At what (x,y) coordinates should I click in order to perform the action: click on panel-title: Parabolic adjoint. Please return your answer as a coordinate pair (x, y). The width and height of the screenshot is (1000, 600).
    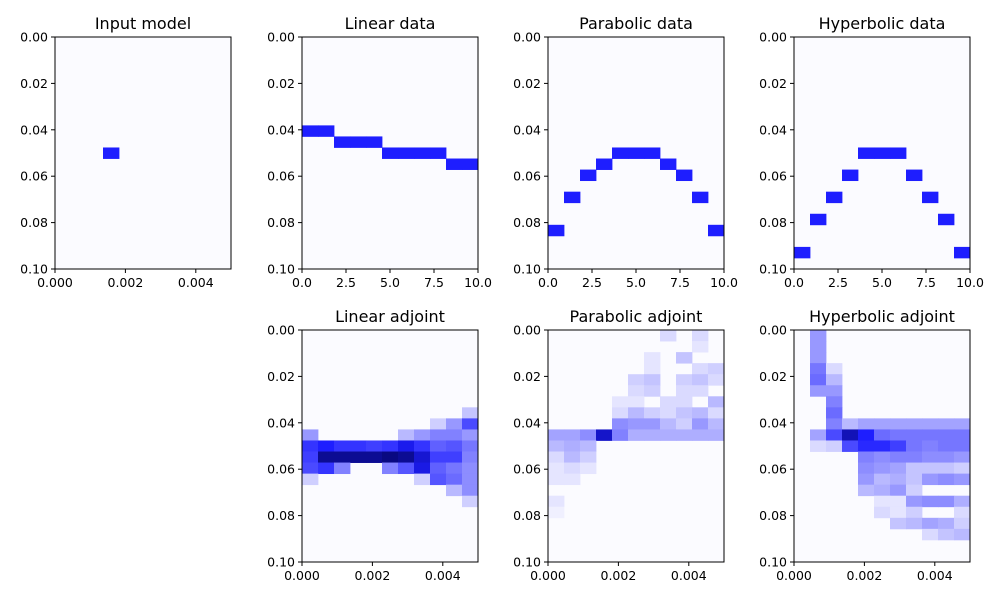
    Looking at the image, I should click on (636, 316).